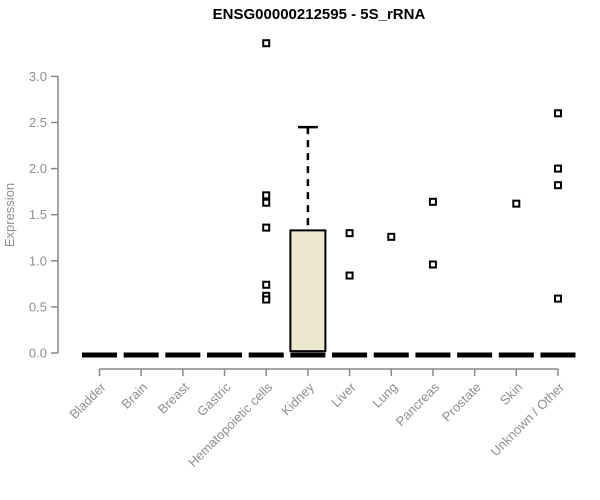 Image resolution: width=600 pixels, height=500 pixels. What do you see at coordinates (99, 355) in the screenshot?
I see `median-bar-bladder` at bounding box center [99, 355].